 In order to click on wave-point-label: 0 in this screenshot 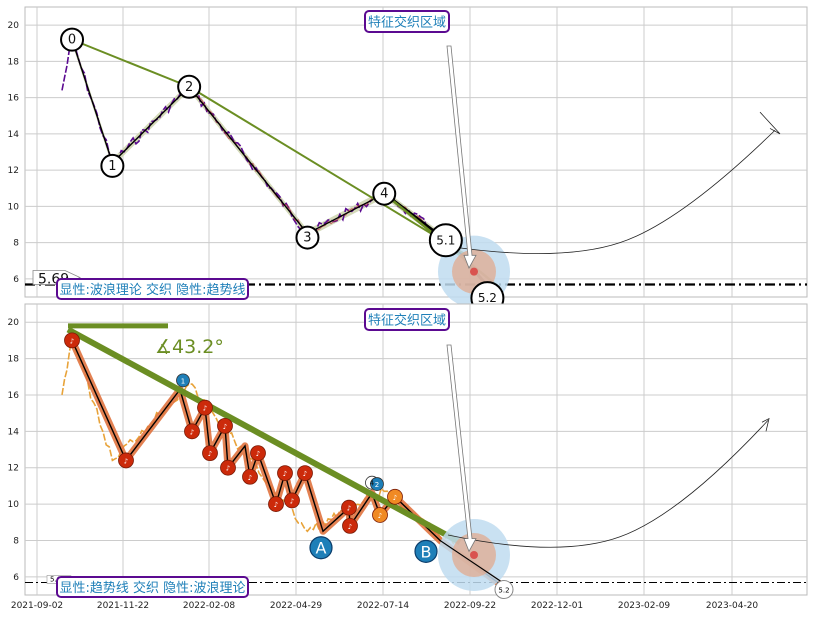, I will do `click(72, 40)`.